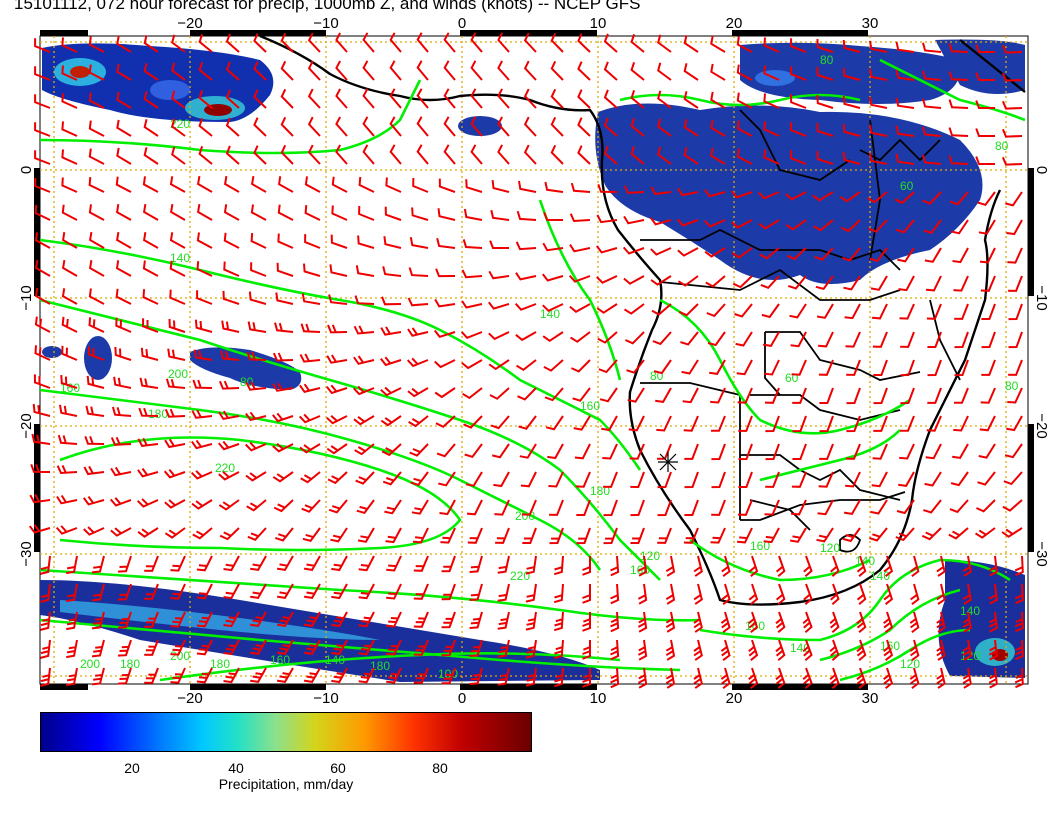 The height and width of the screenshot is (816, 1056). Describe the element at coordinates (286, 784) in the screenshot. I see `colorbar-label: Precipitation, mm/day` at that location.